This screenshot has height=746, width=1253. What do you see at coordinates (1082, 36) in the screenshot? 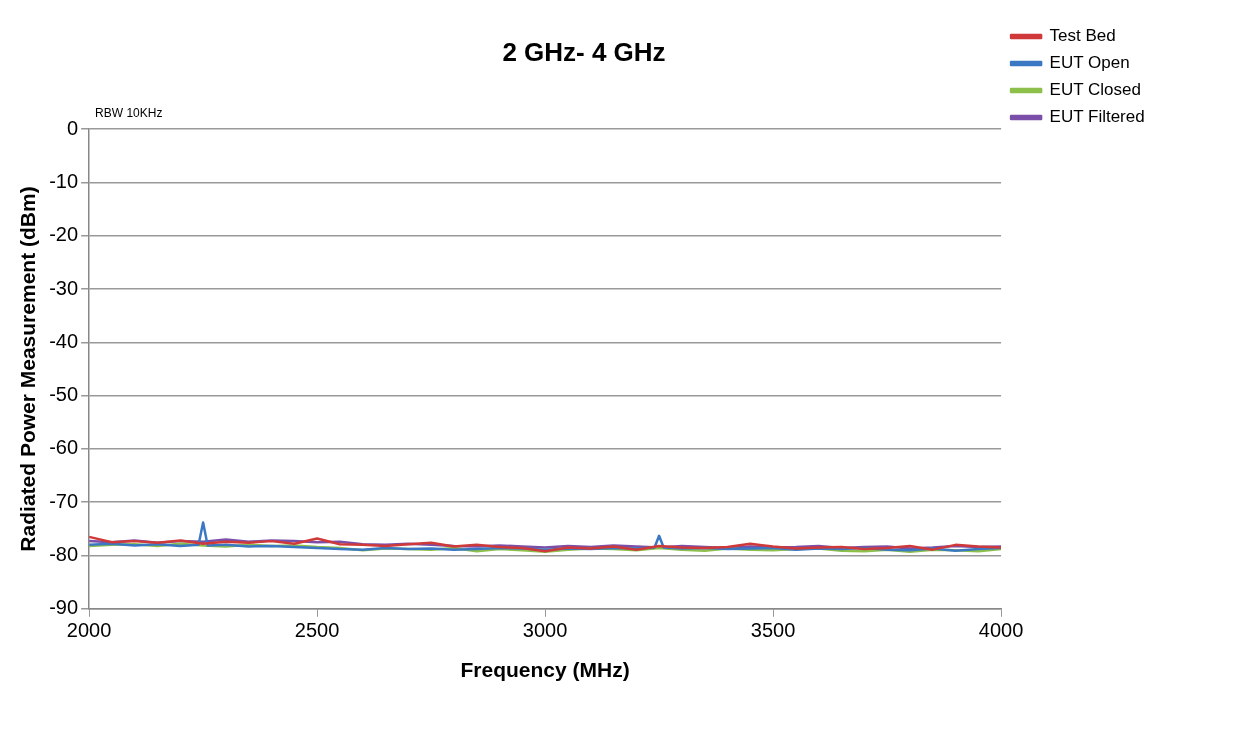
I see `legend-label: Test Bed` at bounding box center [1082, 36].